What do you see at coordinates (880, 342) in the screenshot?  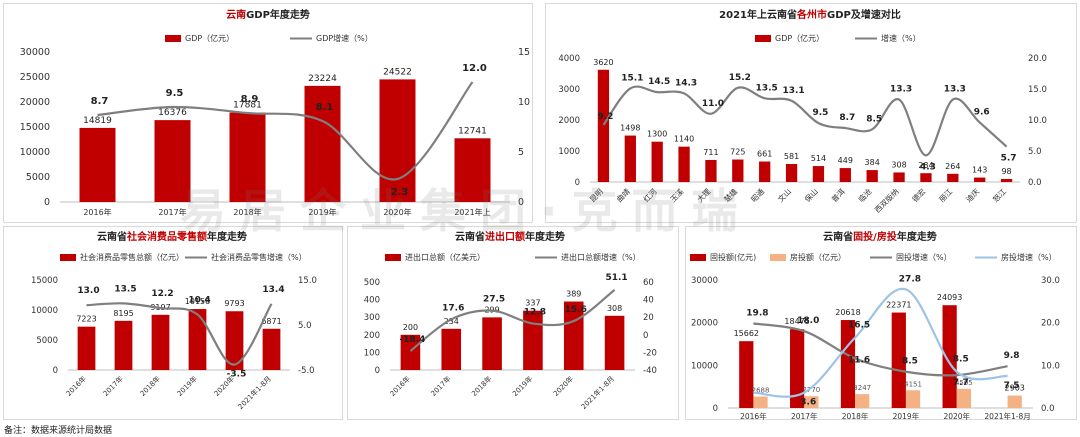 I see `series-line` at bounding box center [880, 342].